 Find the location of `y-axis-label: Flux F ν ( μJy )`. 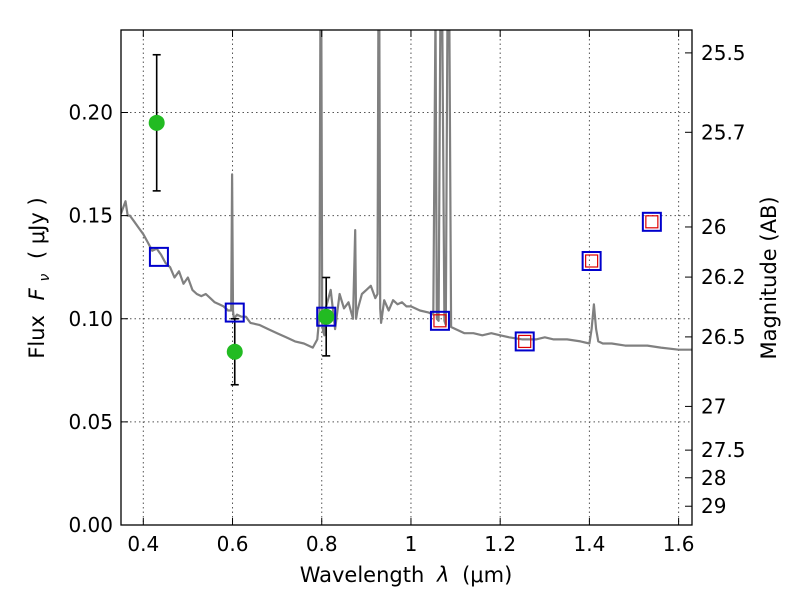

y-axis-label: Flux F ν ( μJy ) is located at coordinates (39, 277).